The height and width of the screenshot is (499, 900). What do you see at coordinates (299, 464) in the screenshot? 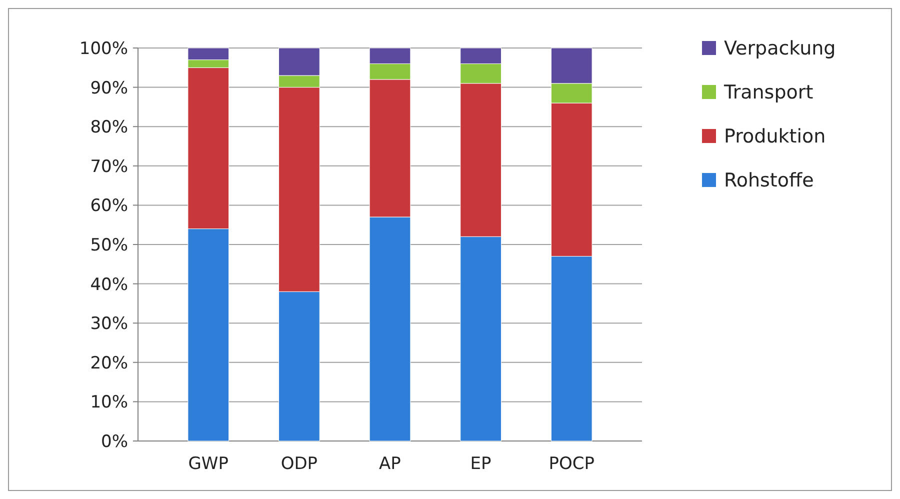
I see `x-tick-label: ODP` at bounding box center [299, 464].